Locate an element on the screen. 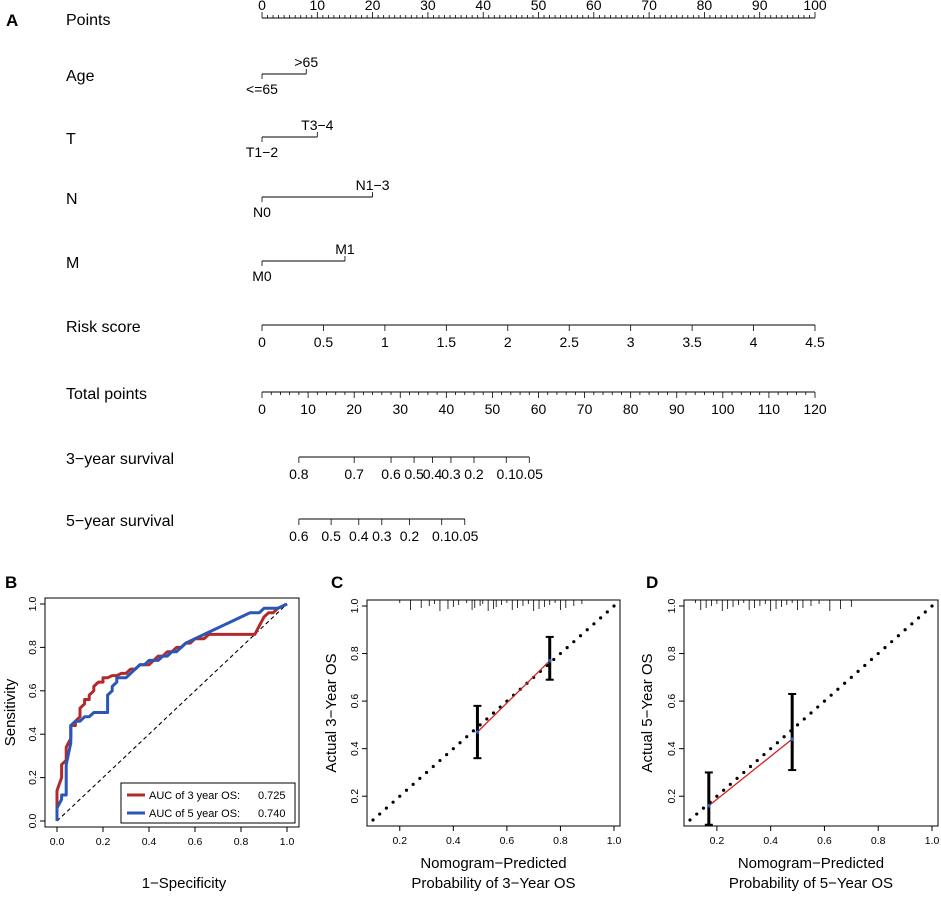 The height and width of the screenshot is (904, 941). total-points-tick-label: 20 is located at coordinates (354, 409).